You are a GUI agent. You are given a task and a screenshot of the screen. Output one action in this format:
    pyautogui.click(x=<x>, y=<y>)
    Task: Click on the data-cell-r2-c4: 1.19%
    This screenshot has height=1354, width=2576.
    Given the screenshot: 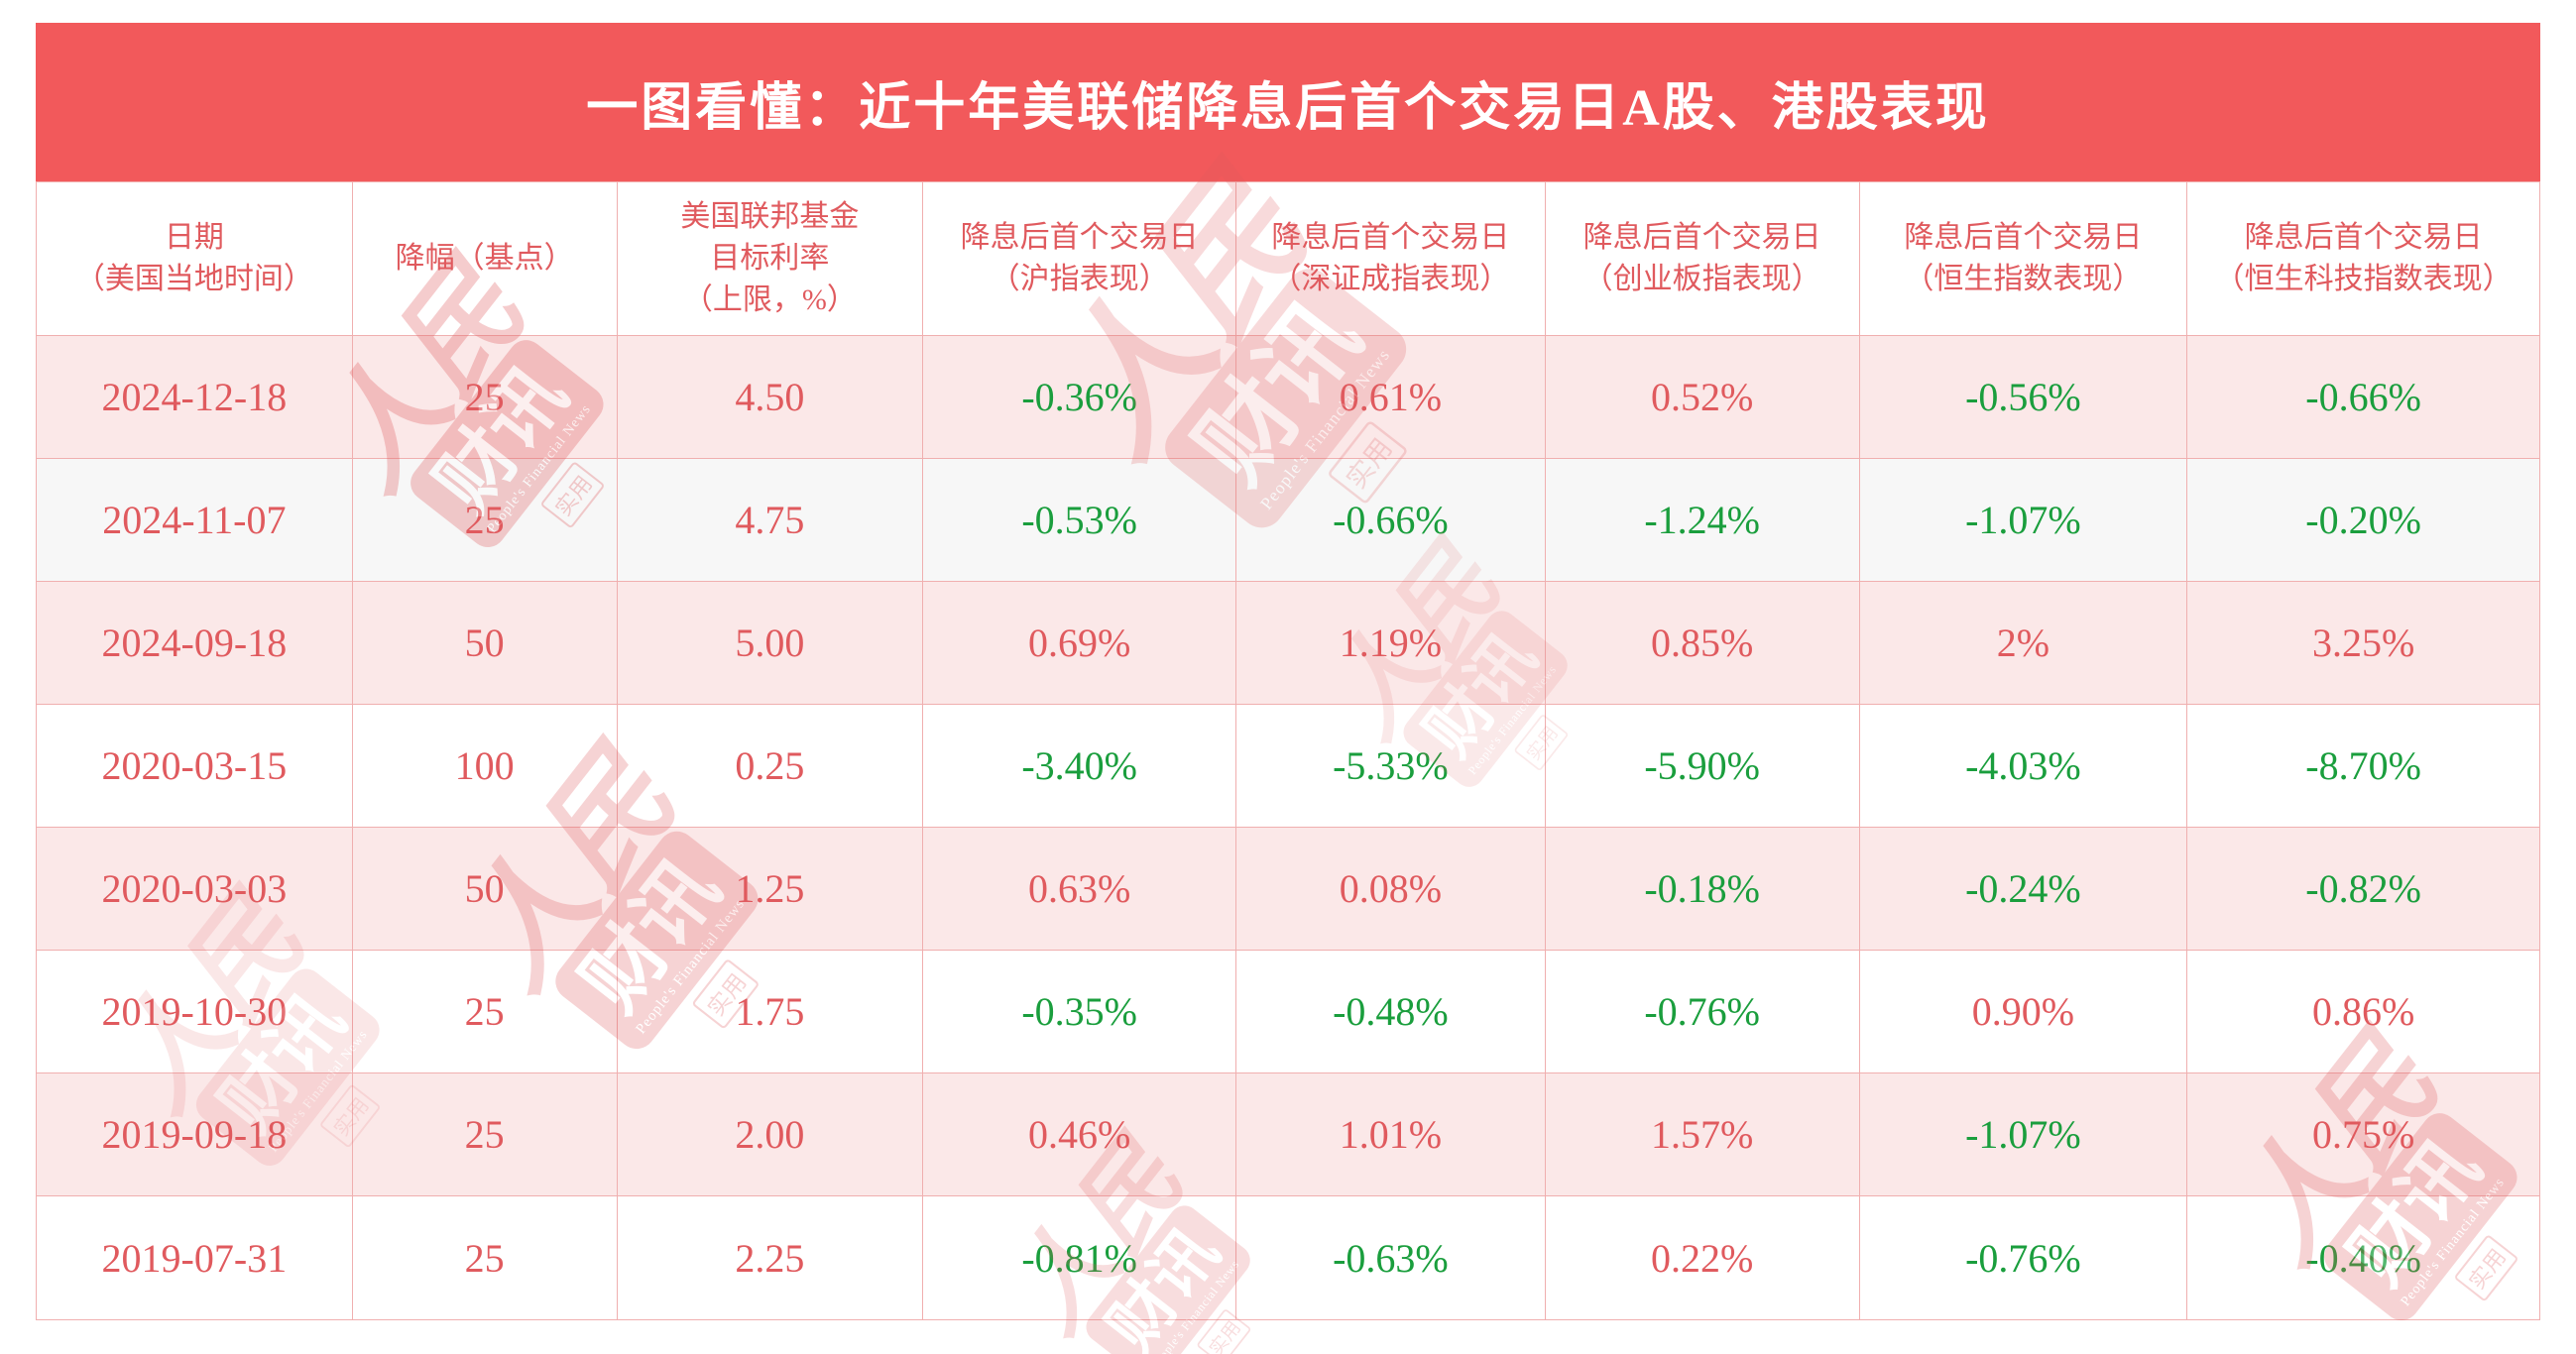 What is the action you would take?
    pyautogui.click(x=1391, y=643)
    